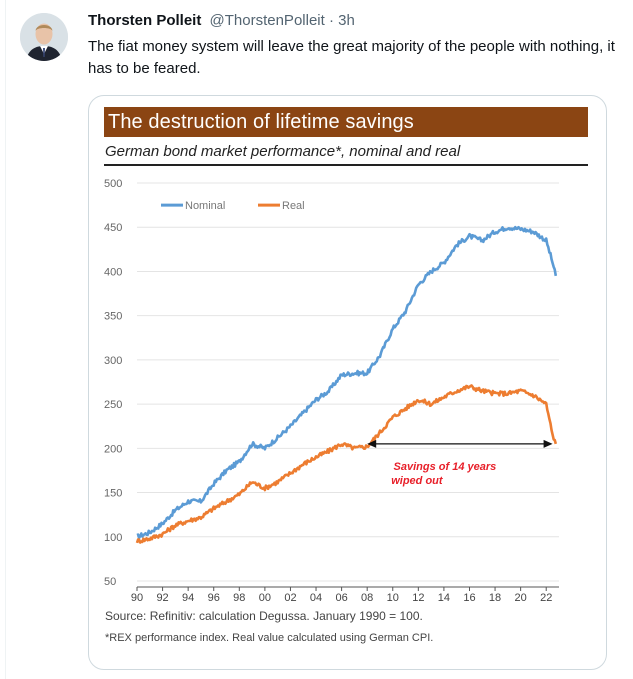  What do you see at coordinates (372, 443) in the screenshot?
I see `annotation-arrowhead-left` at bounding box center [372, 443].